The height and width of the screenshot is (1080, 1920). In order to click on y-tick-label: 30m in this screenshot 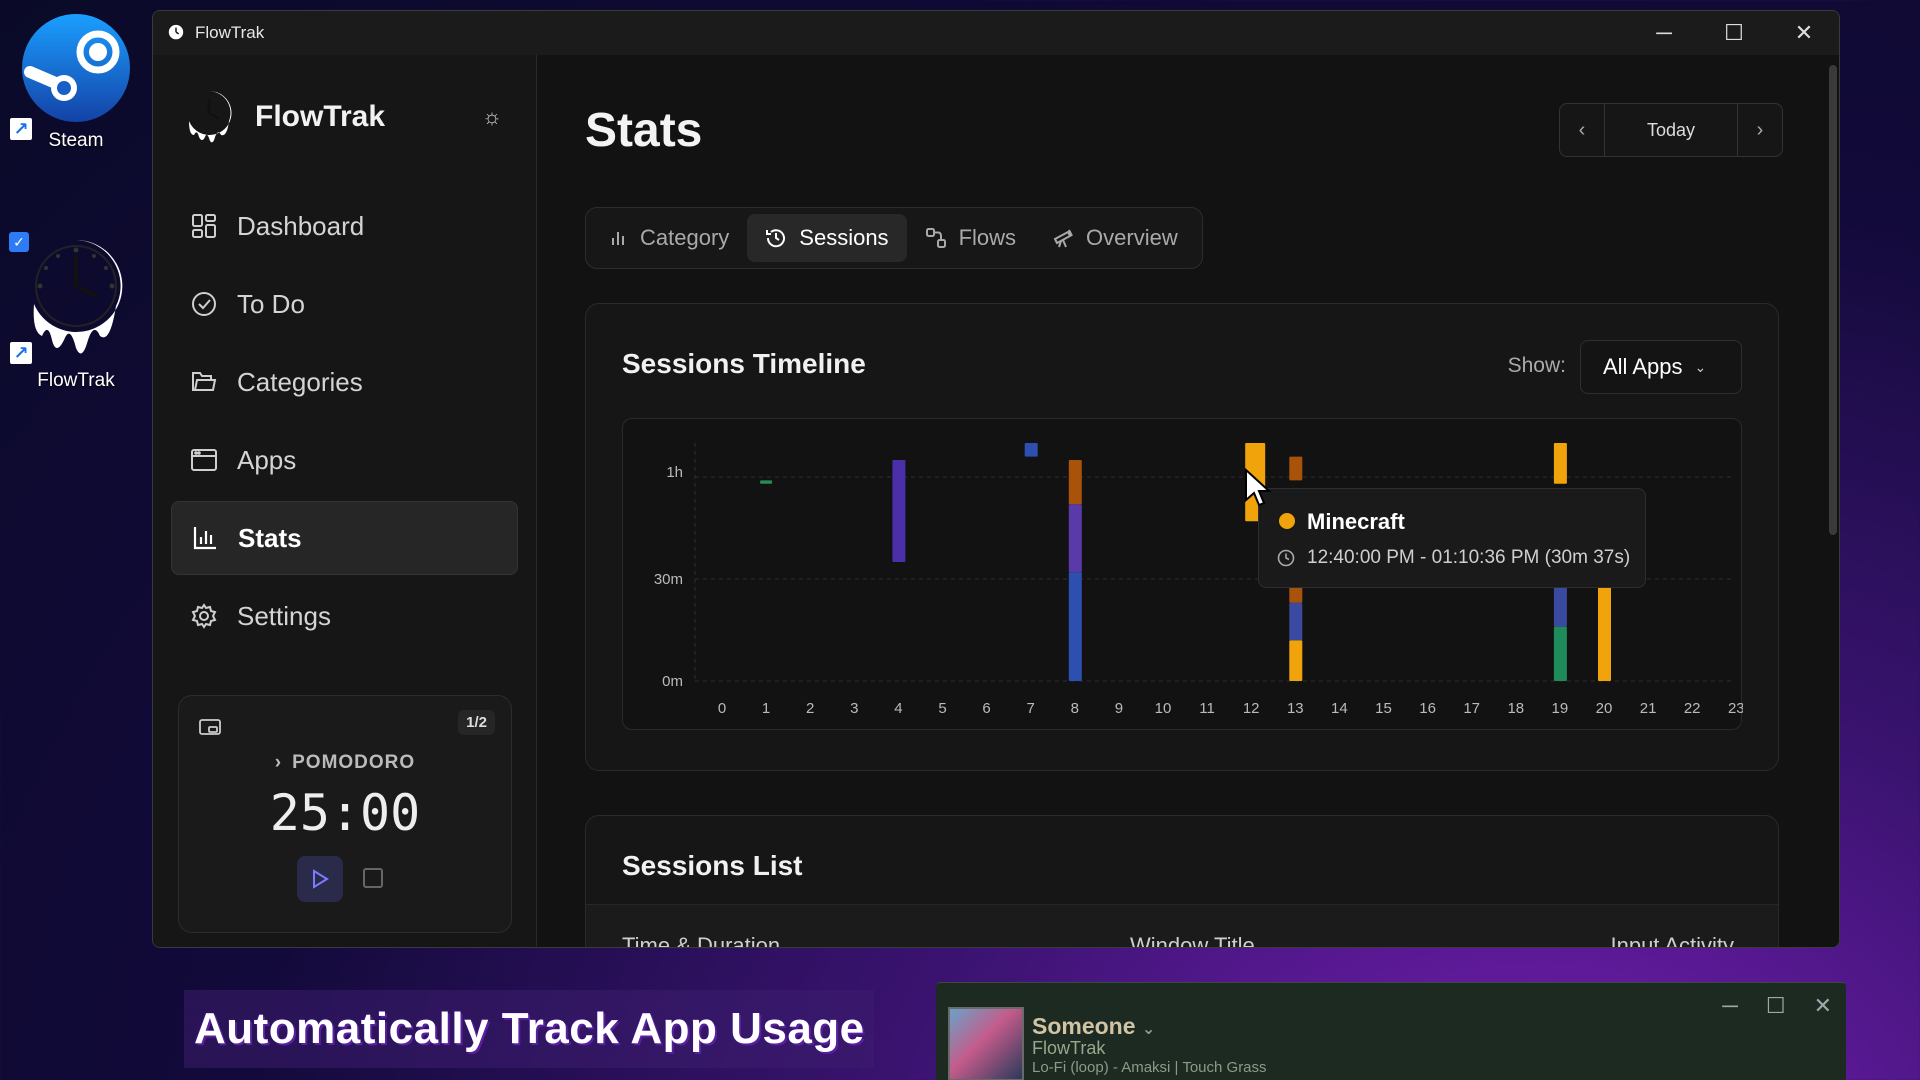, I will do `click(668, 579)`.